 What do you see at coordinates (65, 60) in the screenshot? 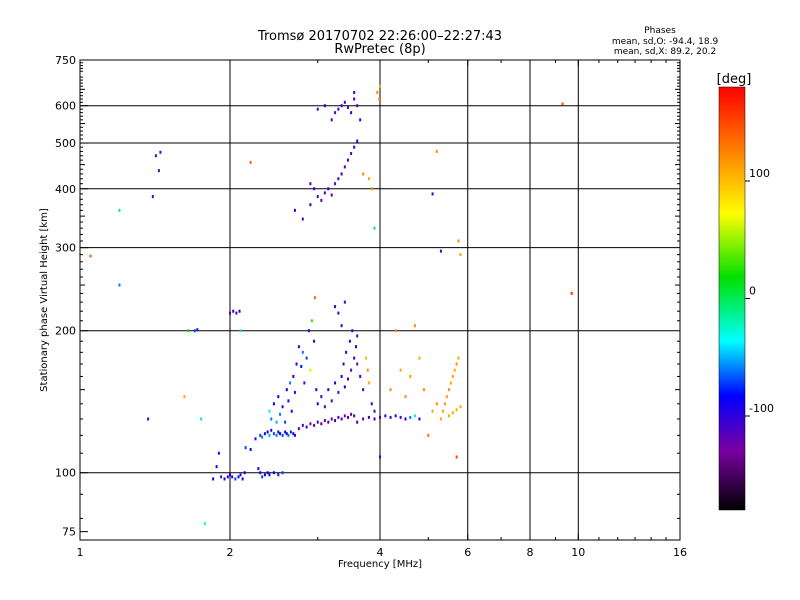
I see `y-tick-label-7: 750` at bounding box center [65, 60].